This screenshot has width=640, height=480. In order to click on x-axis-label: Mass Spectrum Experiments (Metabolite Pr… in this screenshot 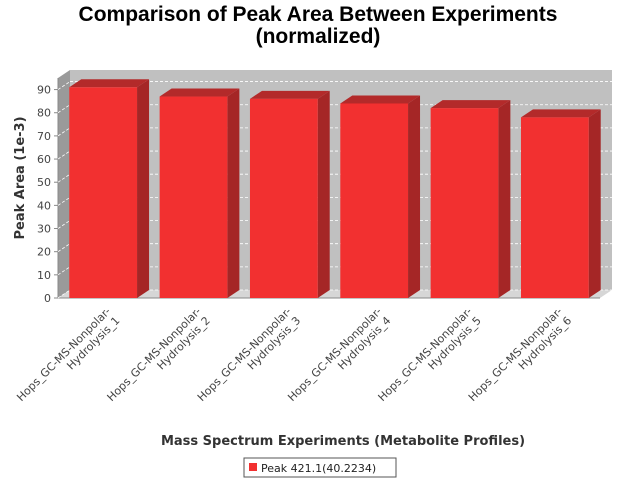, I will do `click(343, 441)`.